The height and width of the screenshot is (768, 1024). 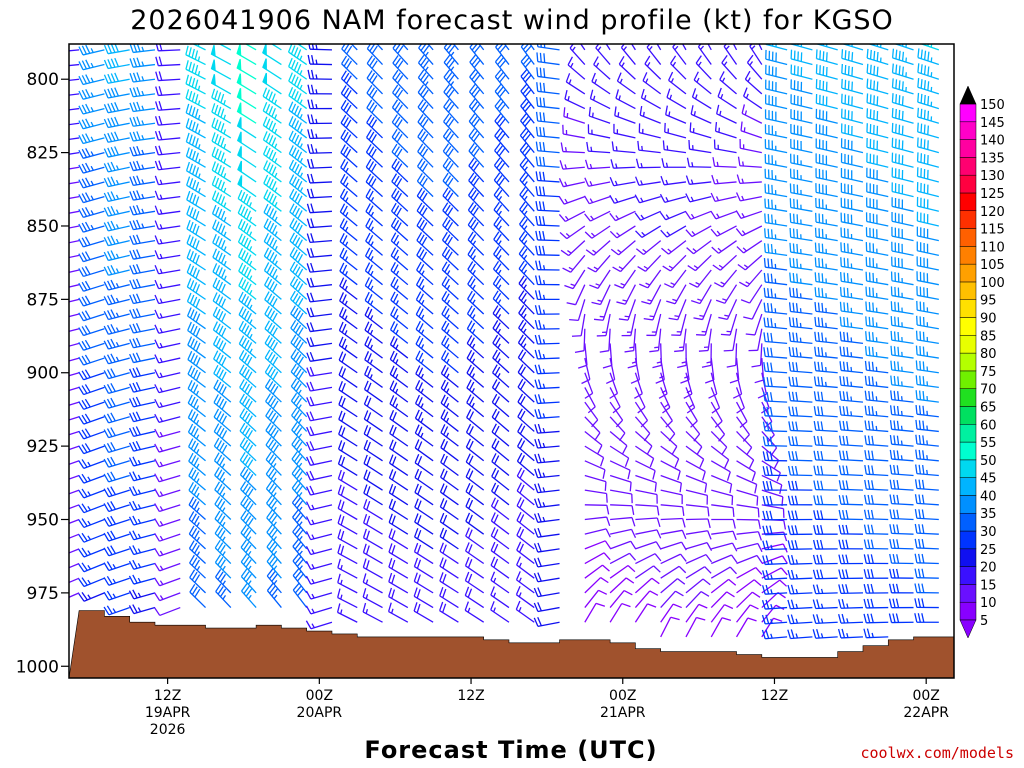 What do you see at coordinates (937, 753) in the screenshot?
I see `credit-link: coolwx.com/models` at bounding box center [937, 753].